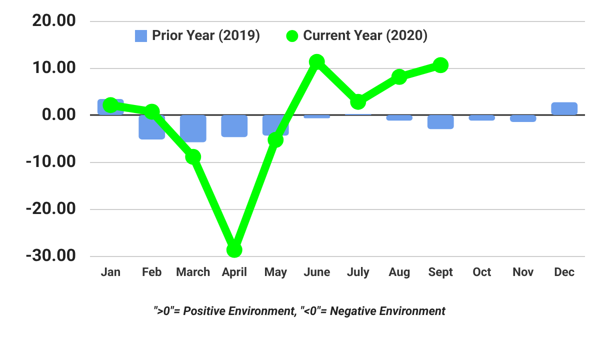  I want to click on y-tick-label: 0.00, so click(59, 115).